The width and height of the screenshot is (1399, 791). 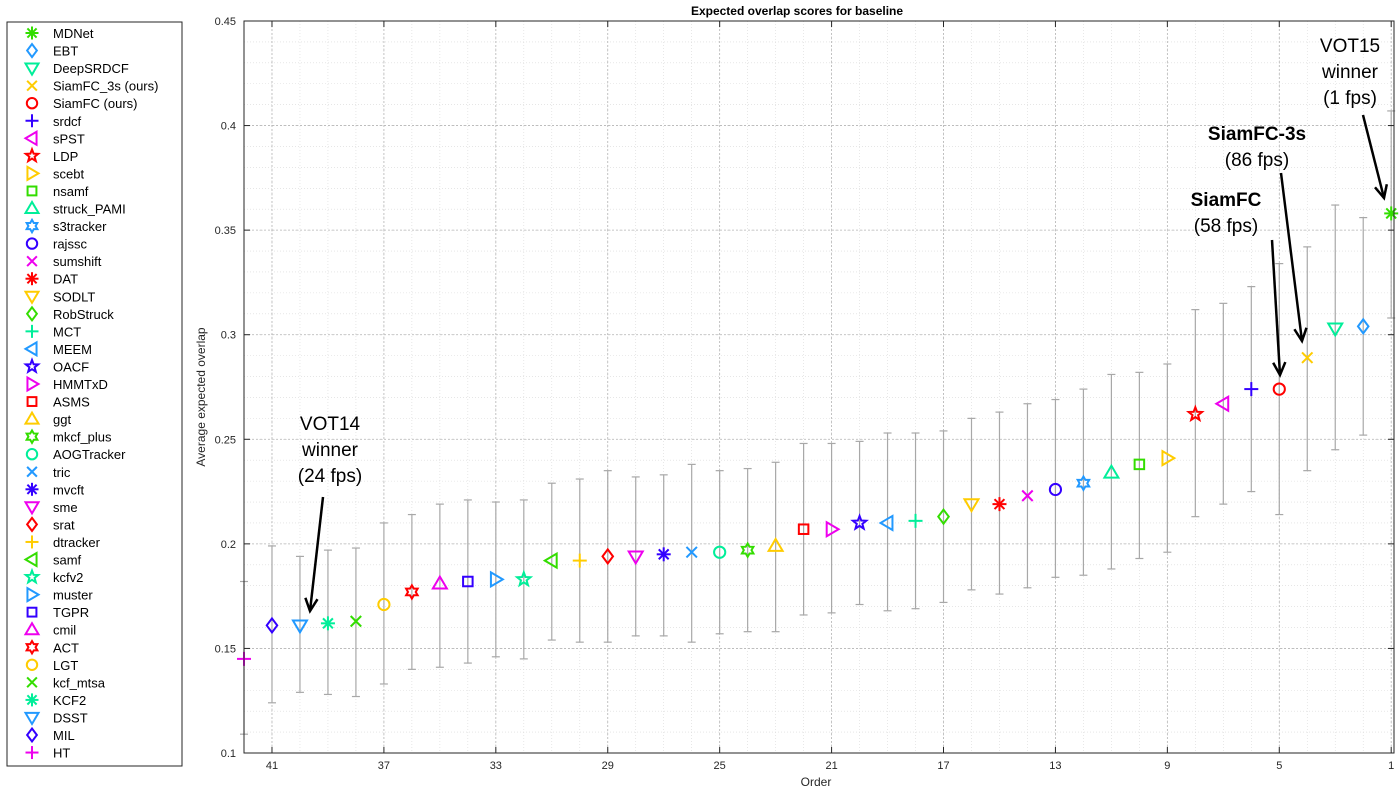 What do you see at coordinates (65, 507) in the screenshot?
I see `legend-label: sme` at bounding box center [65, 507].